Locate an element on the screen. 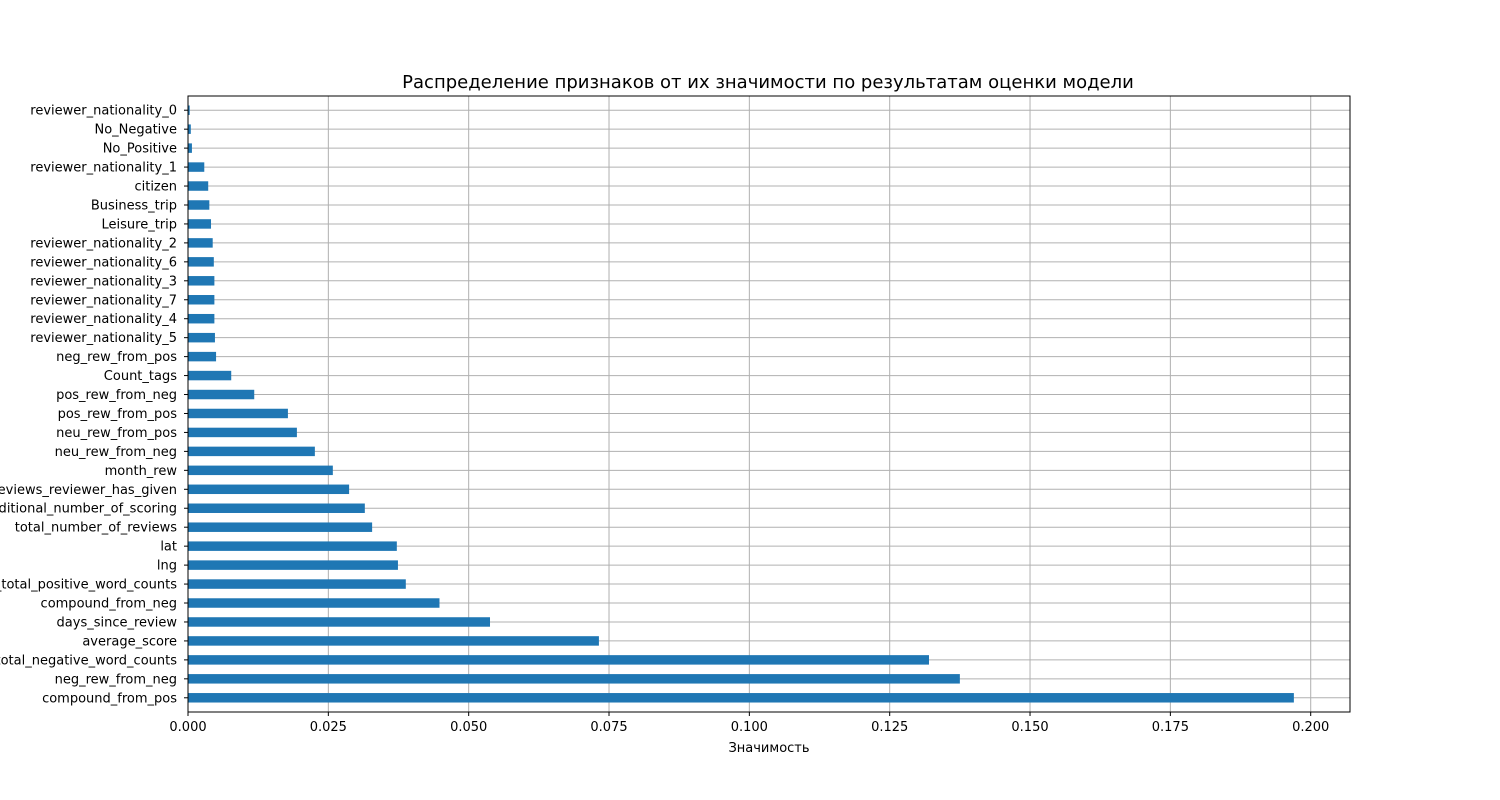 The height and width of the screenshot is (800, 1500). x-tick-label: 0.175 is located at coordinates (1170, 727).